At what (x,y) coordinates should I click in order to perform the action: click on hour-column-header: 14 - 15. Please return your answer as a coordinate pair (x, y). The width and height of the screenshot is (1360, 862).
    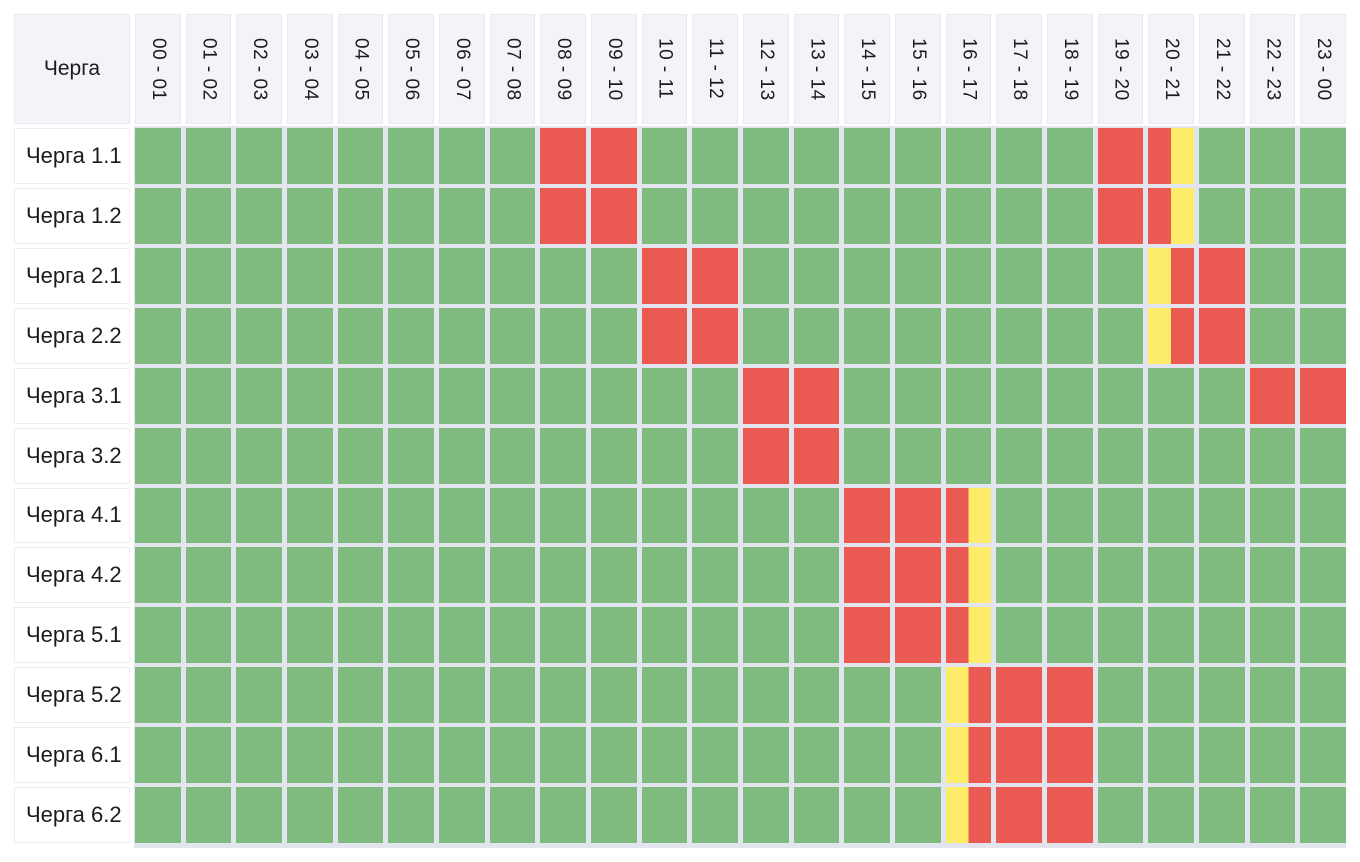
    Looking at the image, I should click on (867, 69).